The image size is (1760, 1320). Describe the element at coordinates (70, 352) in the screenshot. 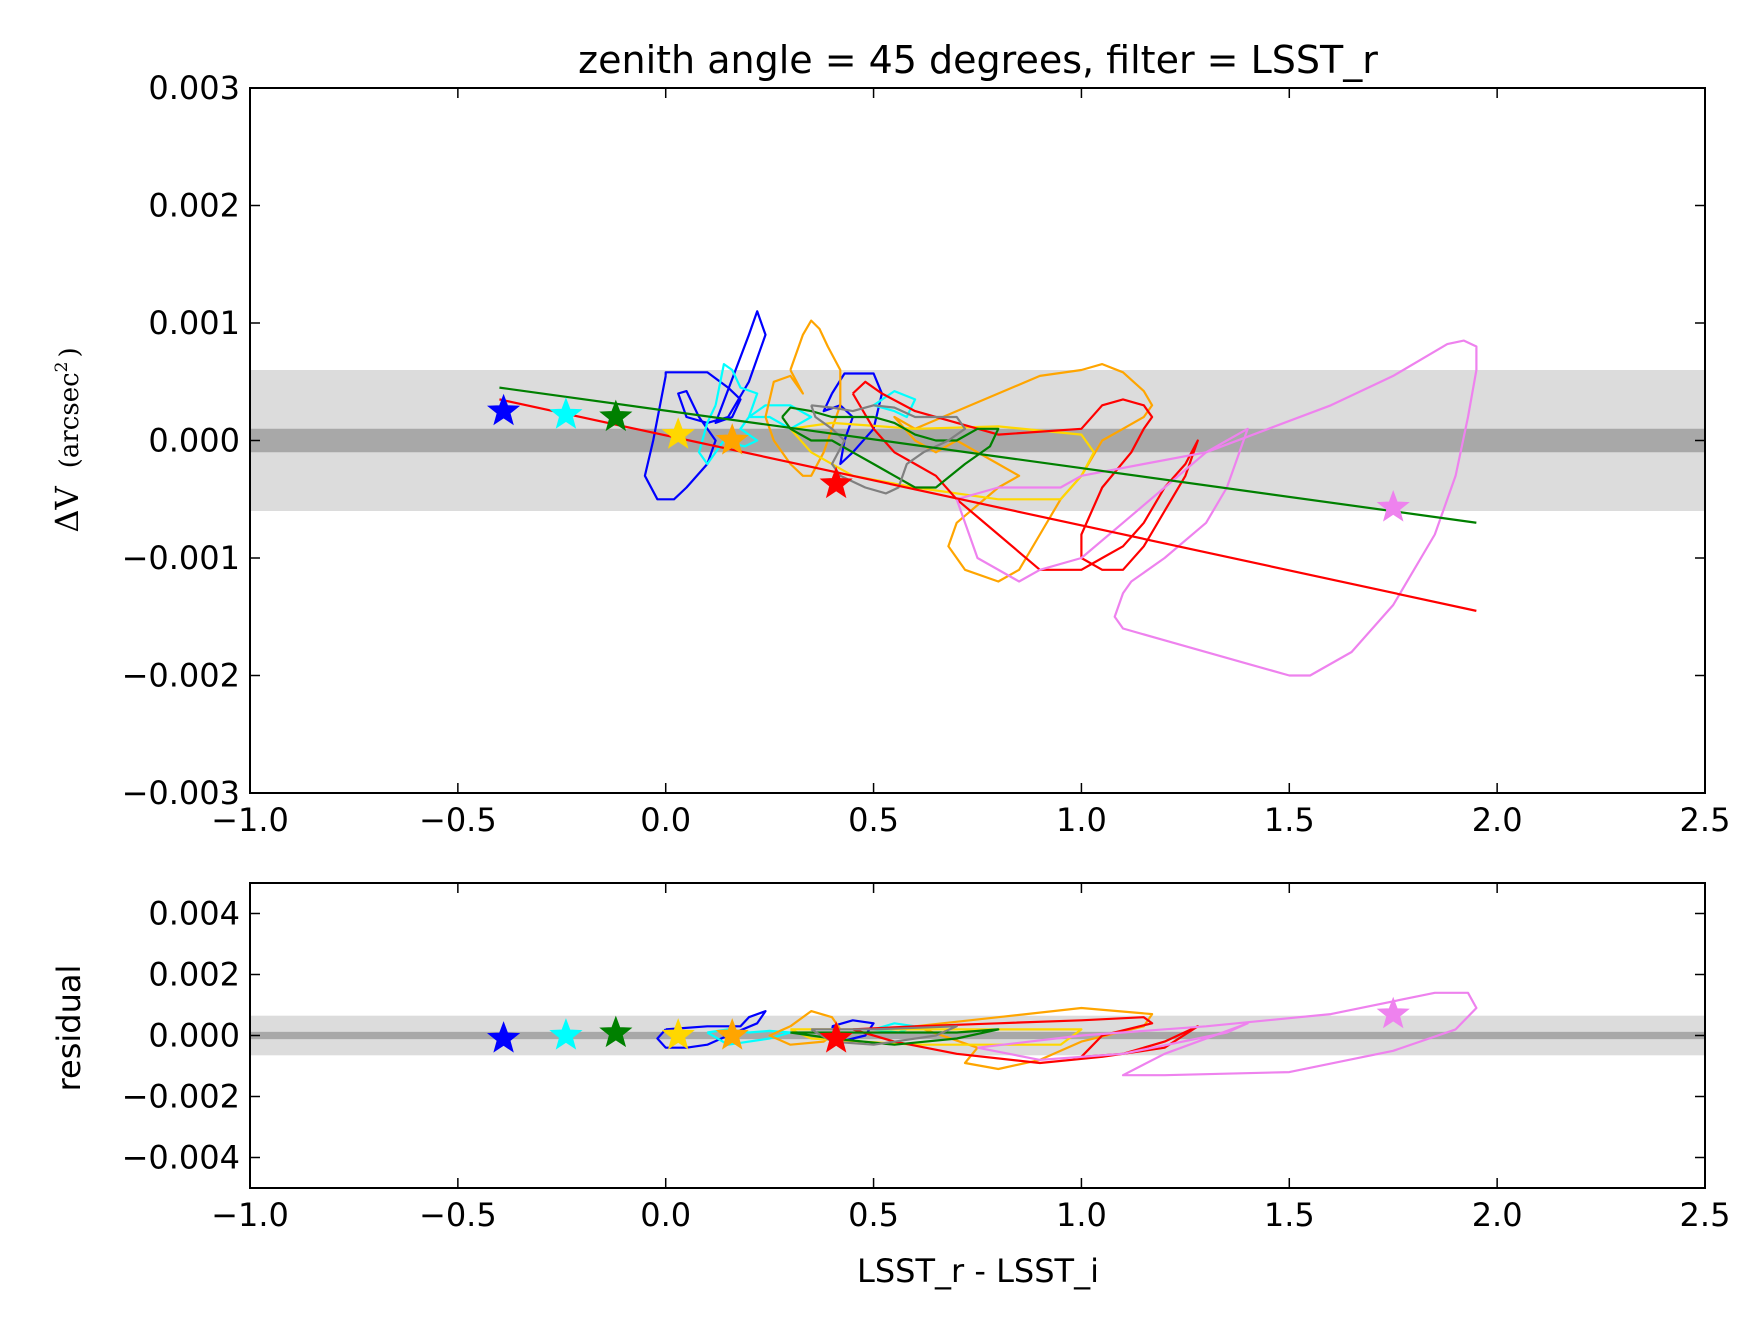

I see `top-y-axis-label-unit-close: )` at that location.